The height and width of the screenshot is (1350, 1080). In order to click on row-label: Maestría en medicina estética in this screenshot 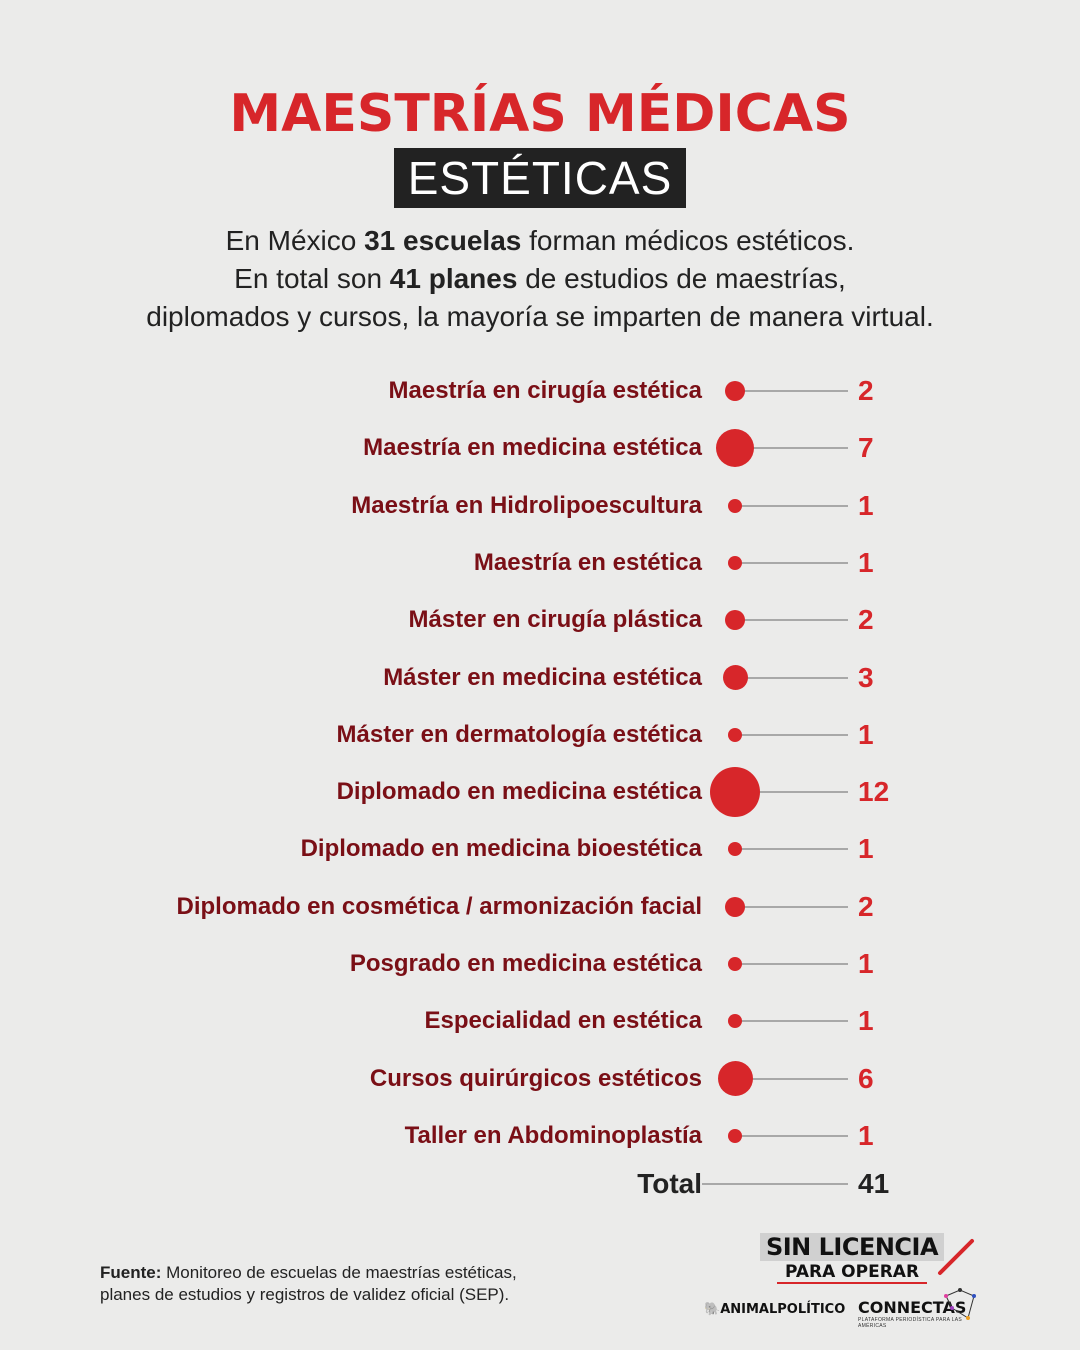, I will do `click(532, 448)`.